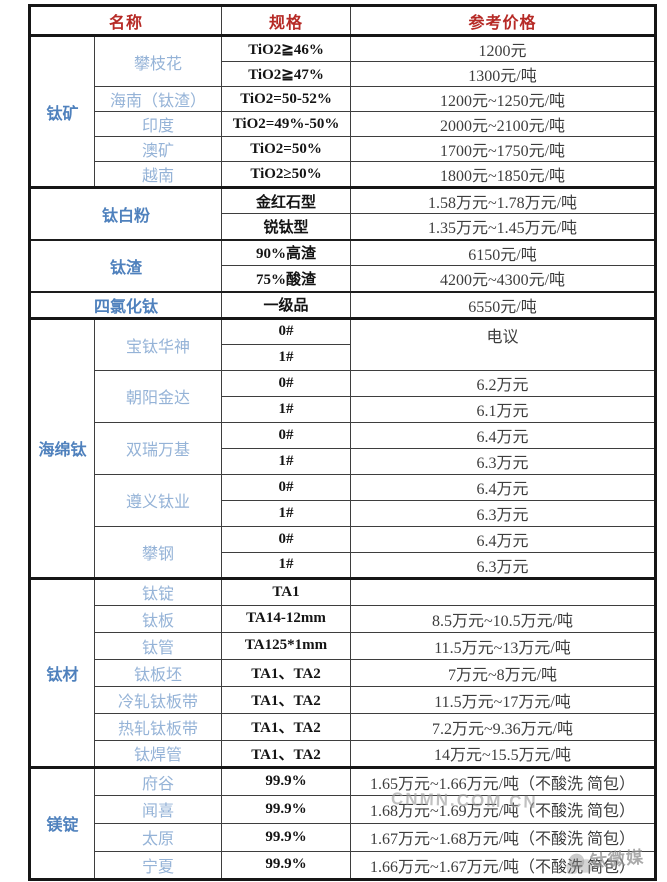 The width and height of the screenshot is (667, 882). What do you see at coordinates (503, 672) in the screenshot?
I see `price-cell: 7万元~8万元/吨` at bounding box center [503, 672].